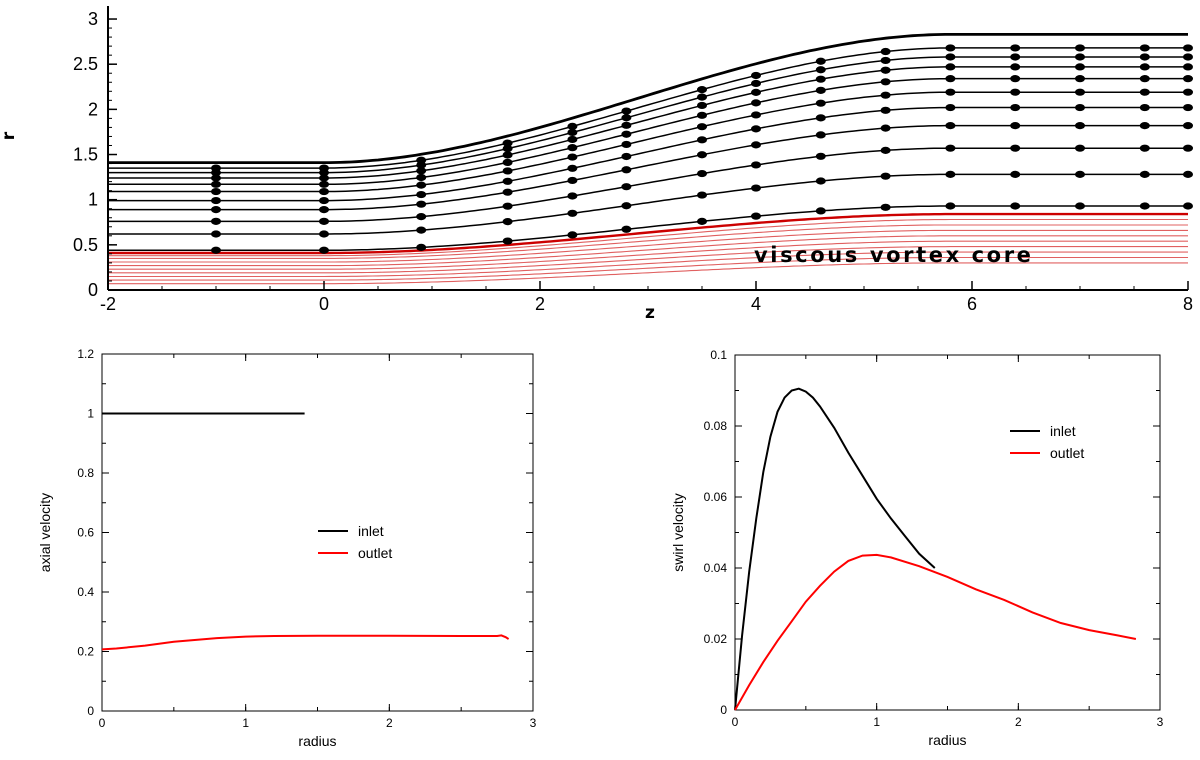 The width and height of the screenshot is (1200, 760). I want to click on y-tick-label: 0.02, so click(716, 639).